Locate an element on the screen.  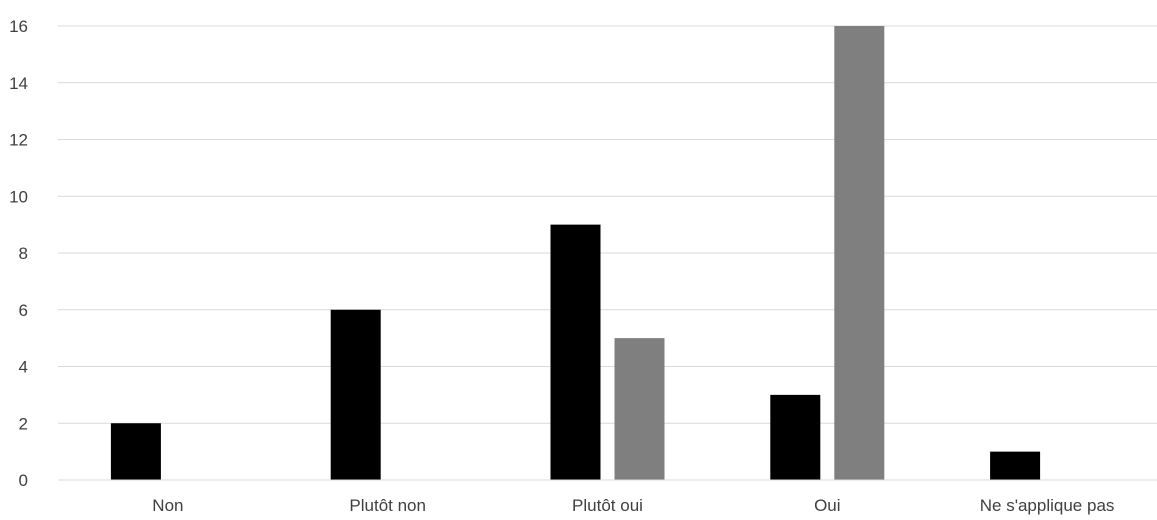
x-category-label: Plutôt oui is located at coordinates (607, 505).